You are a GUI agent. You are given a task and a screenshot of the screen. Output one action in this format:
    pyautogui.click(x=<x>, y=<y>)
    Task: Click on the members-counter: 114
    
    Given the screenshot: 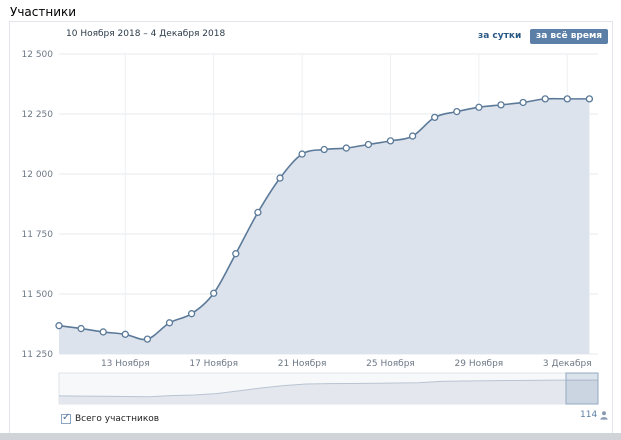 What is the action you would take?
    pyautogui.click(x=594, y=415)
    